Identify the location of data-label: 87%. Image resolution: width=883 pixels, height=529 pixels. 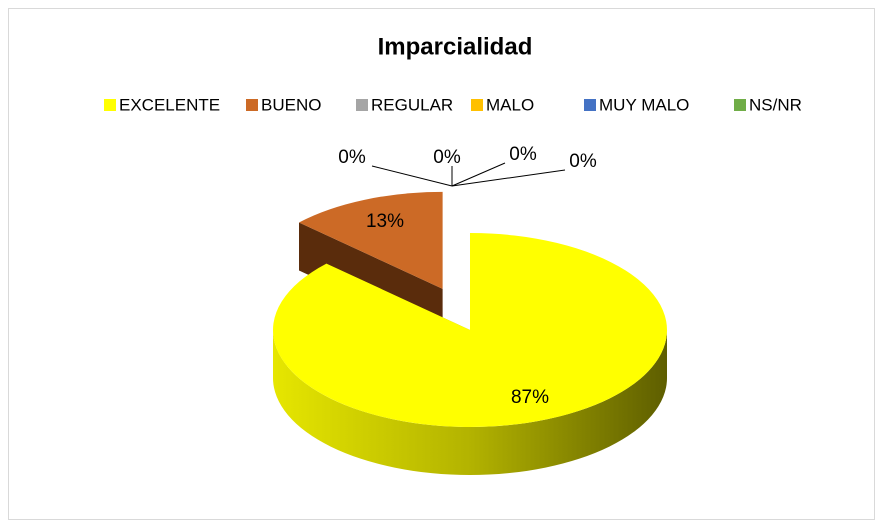
(530, 397).